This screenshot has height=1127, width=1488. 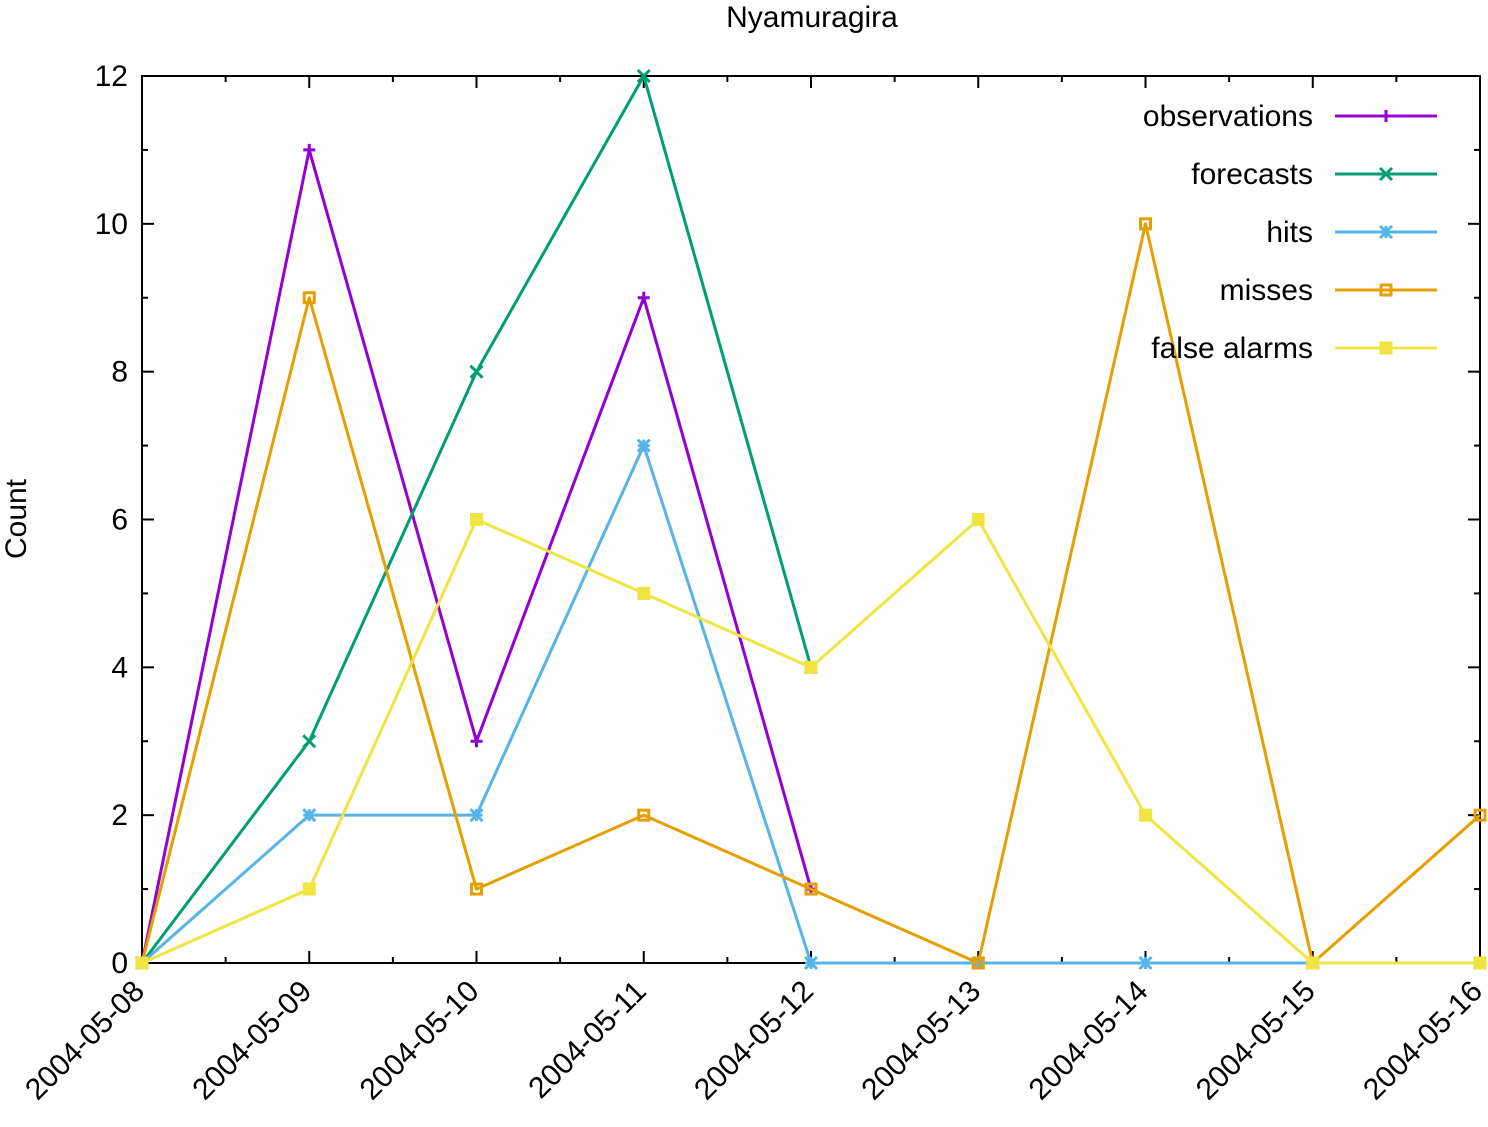 I want to click on y-tick-label: 0, so click(x=119, y=963).